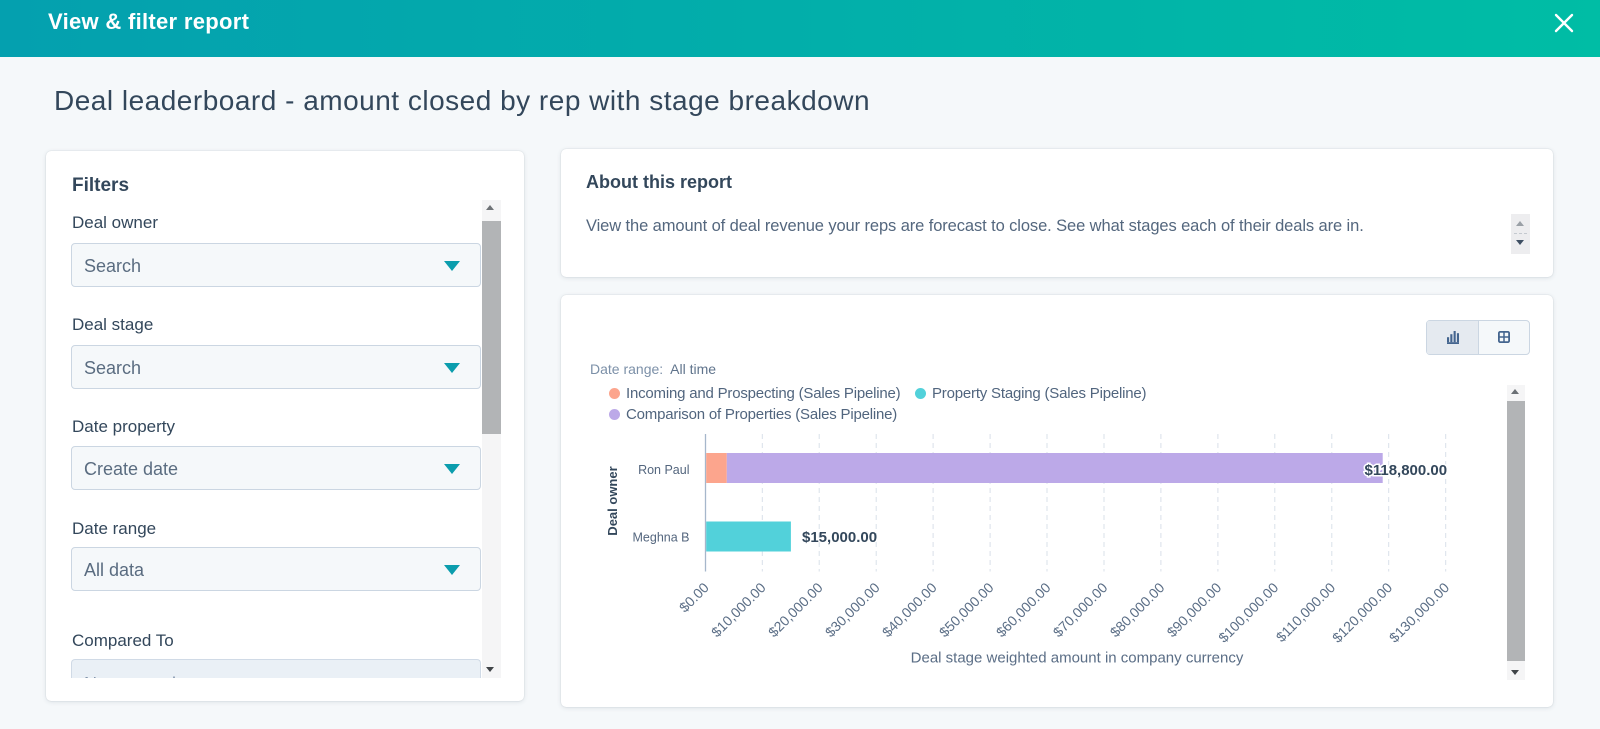 Image resolution: width=1600 pixels, height=729 pixels. I want to click on svg-text: $20,000.00, so click(795, 609).